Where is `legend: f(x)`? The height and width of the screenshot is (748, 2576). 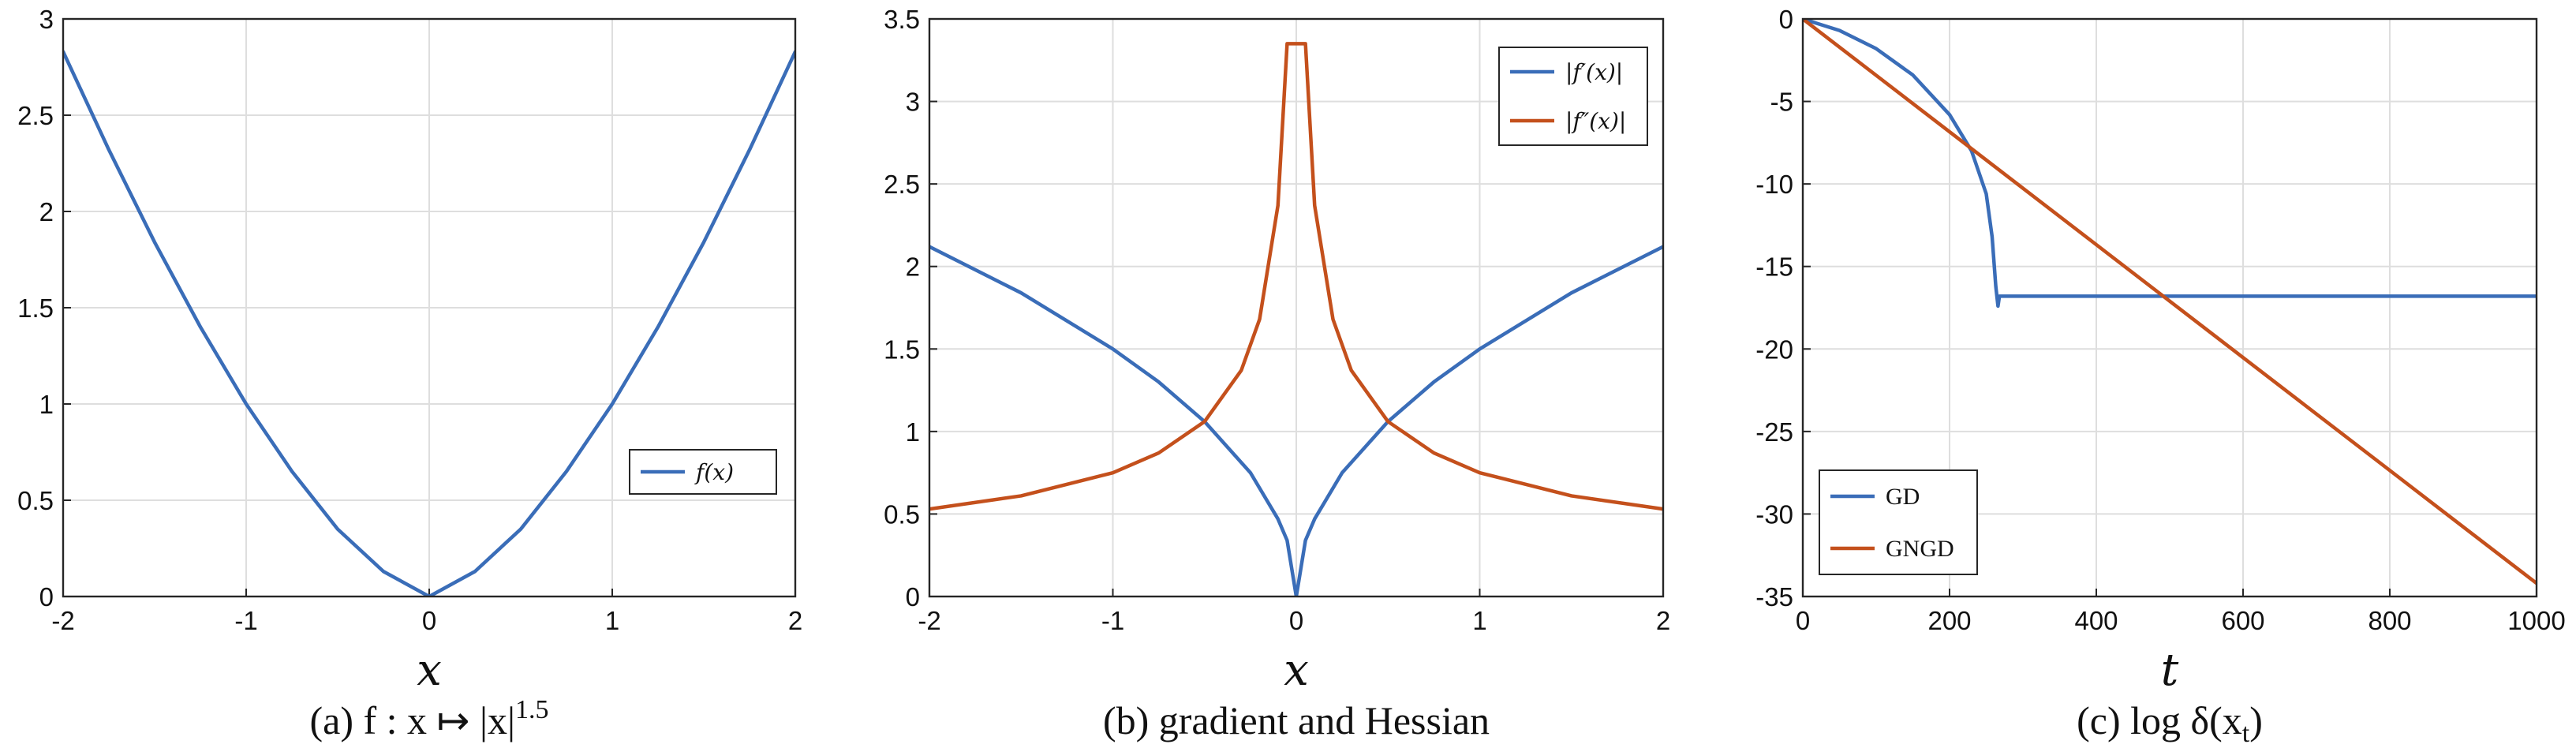 legend: f(x) is located at coordinates (703, 472).